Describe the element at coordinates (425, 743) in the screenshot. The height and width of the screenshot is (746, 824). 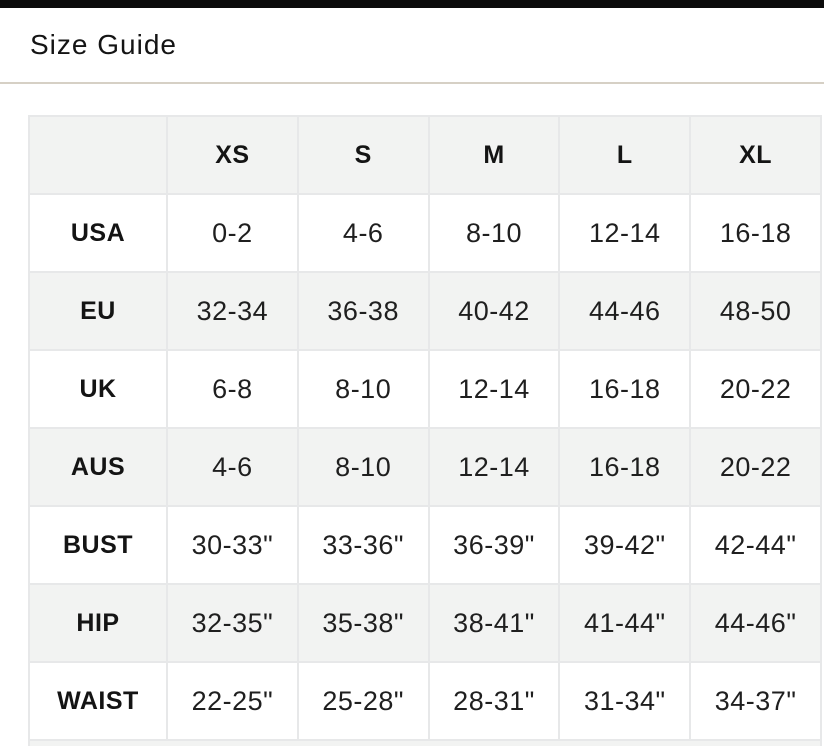
I see `clipped-next-row` at that location.